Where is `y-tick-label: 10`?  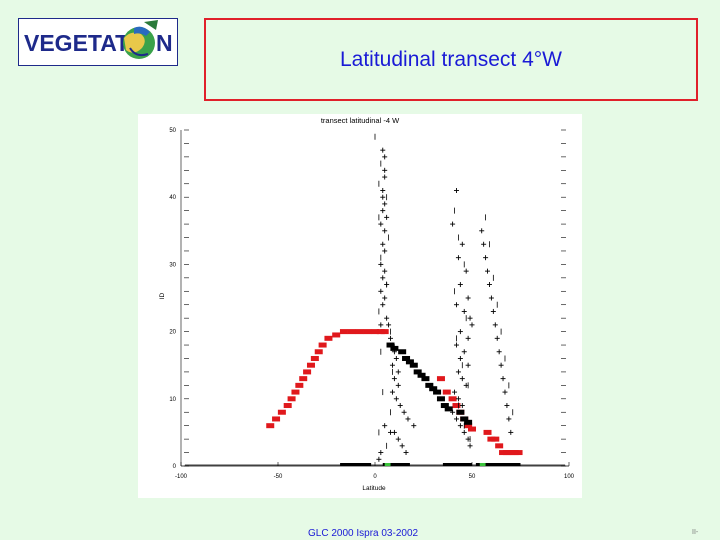
y-tick-label: 10 is located at coordinates (172, 400).